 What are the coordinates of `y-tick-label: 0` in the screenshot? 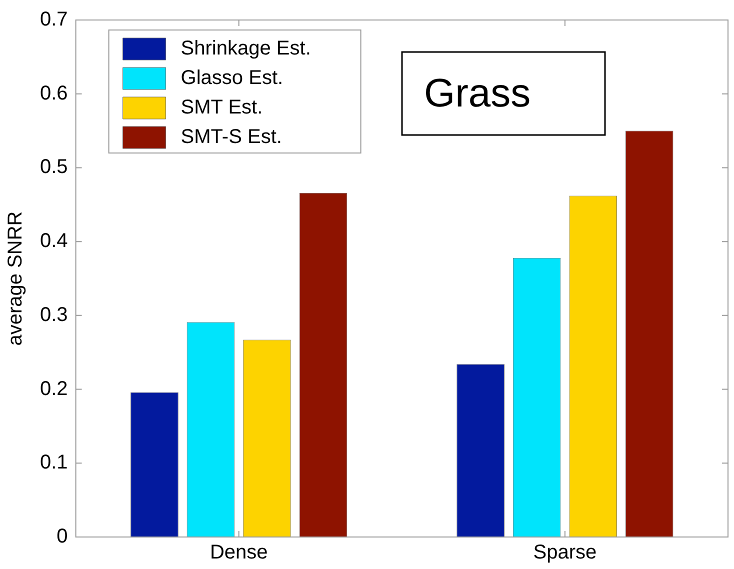 It's located at (62, 537).